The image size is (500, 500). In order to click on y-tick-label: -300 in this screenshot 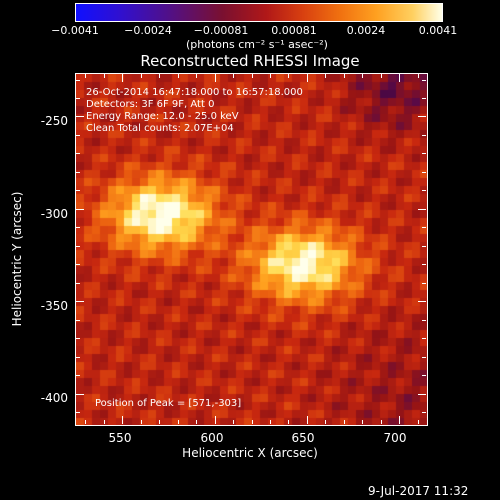, I will do `click(54, 214)`.